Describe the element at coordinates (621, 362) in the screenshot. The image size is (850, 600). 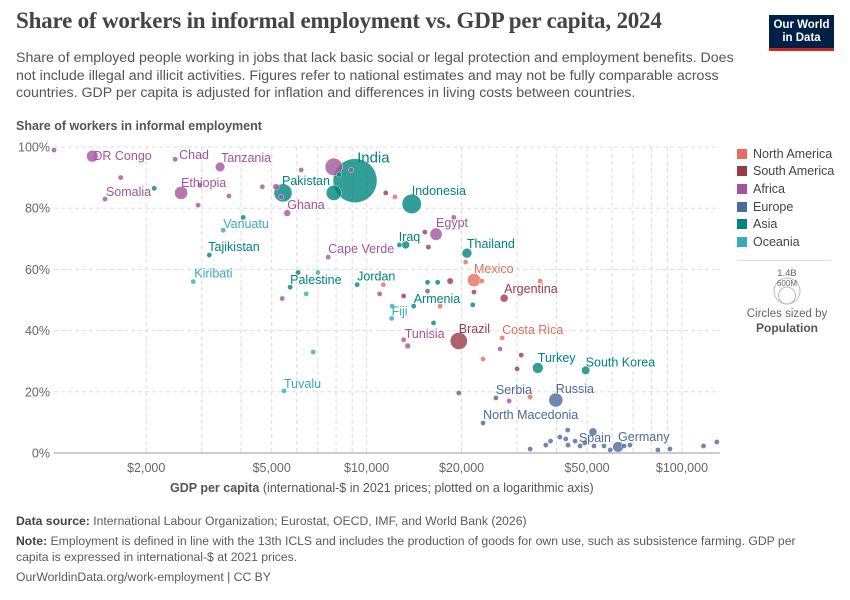
I see `label-south-korea: South Korea` at that location.